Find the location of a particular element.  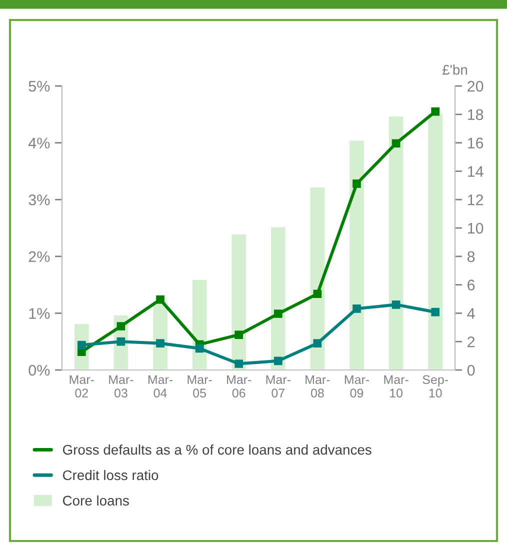

y2-axis-title: £'bn is located at coordinates (455, 69).